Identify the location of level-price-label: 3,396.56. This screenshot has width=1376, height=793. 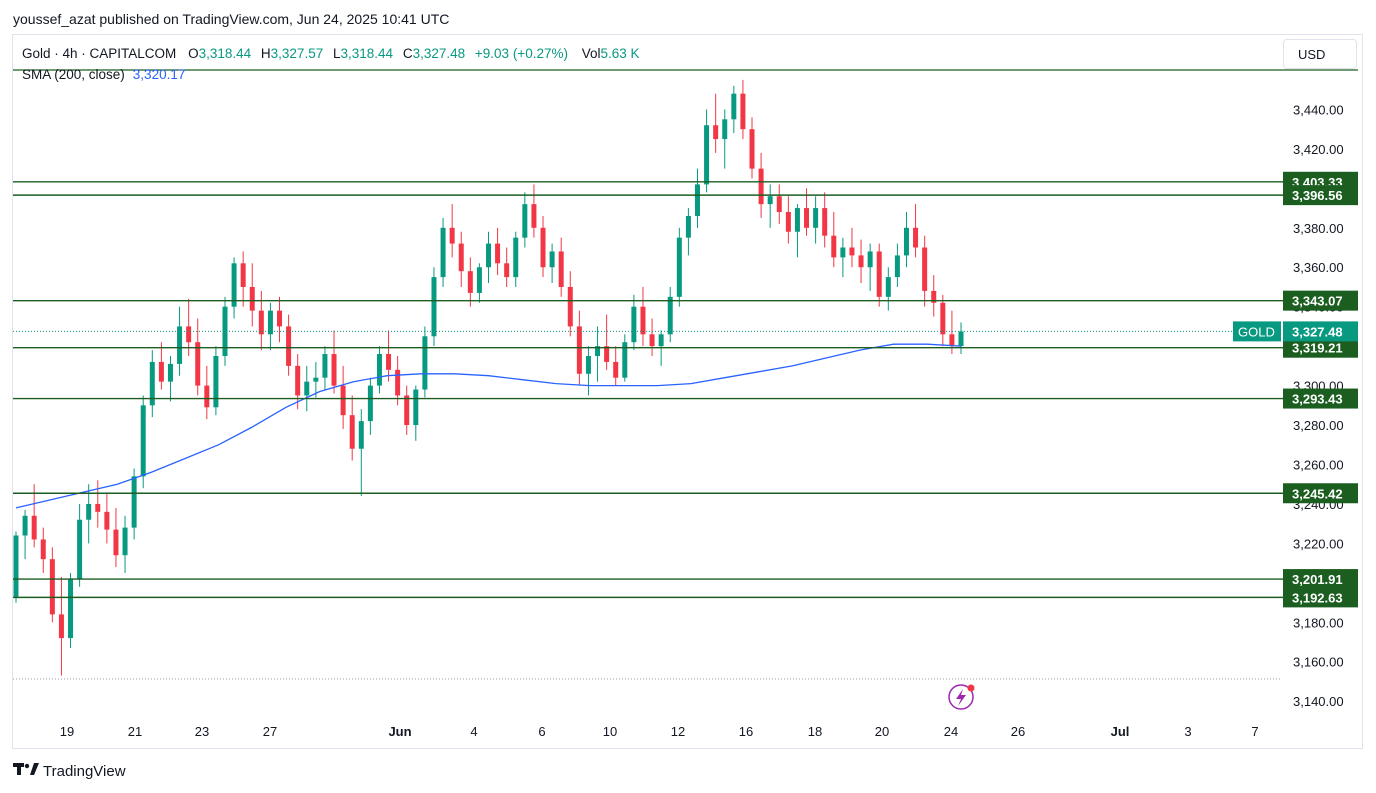
(1317, 195).